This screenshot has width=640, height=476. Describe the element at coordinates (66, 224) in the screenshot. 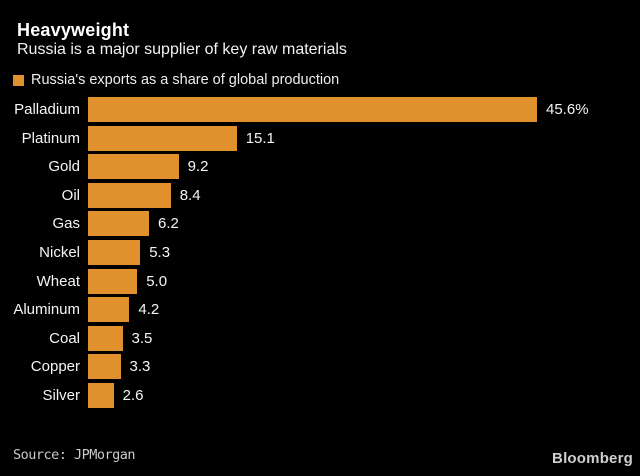

I see `category-label: Gas` at that location.